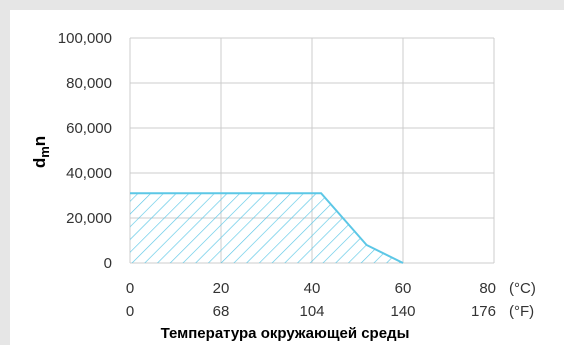 The width and height of the screenshot is (564, 345). I want to click on x-unit-celsius: (°C), so click(522, 288).